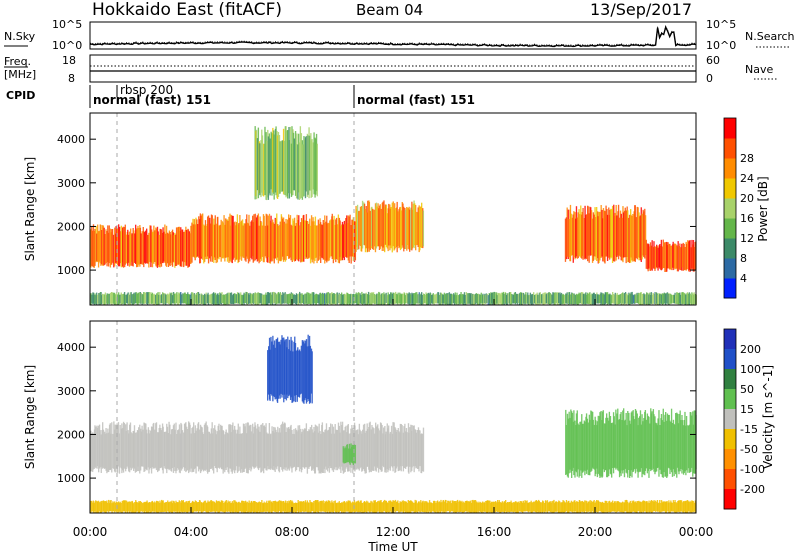  Describe the element at coordinates (71, 226) in the screenshot. I see `y-tick-label: 2000` at that location.